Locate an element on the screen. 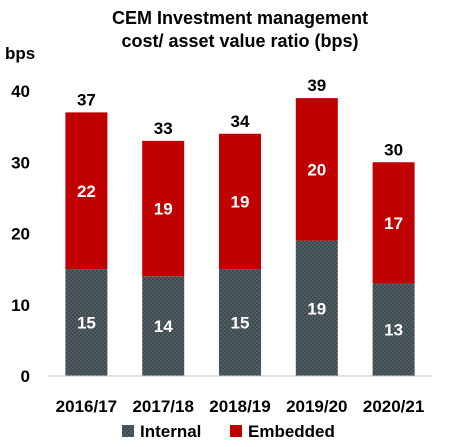 The height and width of the screenshot is (447, 450). total-label: 30 is located at coordinates (393, 149).